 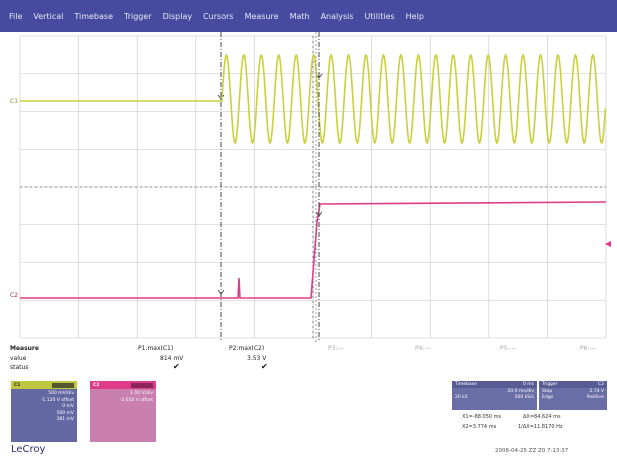 I want to click on measure-p5-header: P5:---, so click(x=508, y=348).